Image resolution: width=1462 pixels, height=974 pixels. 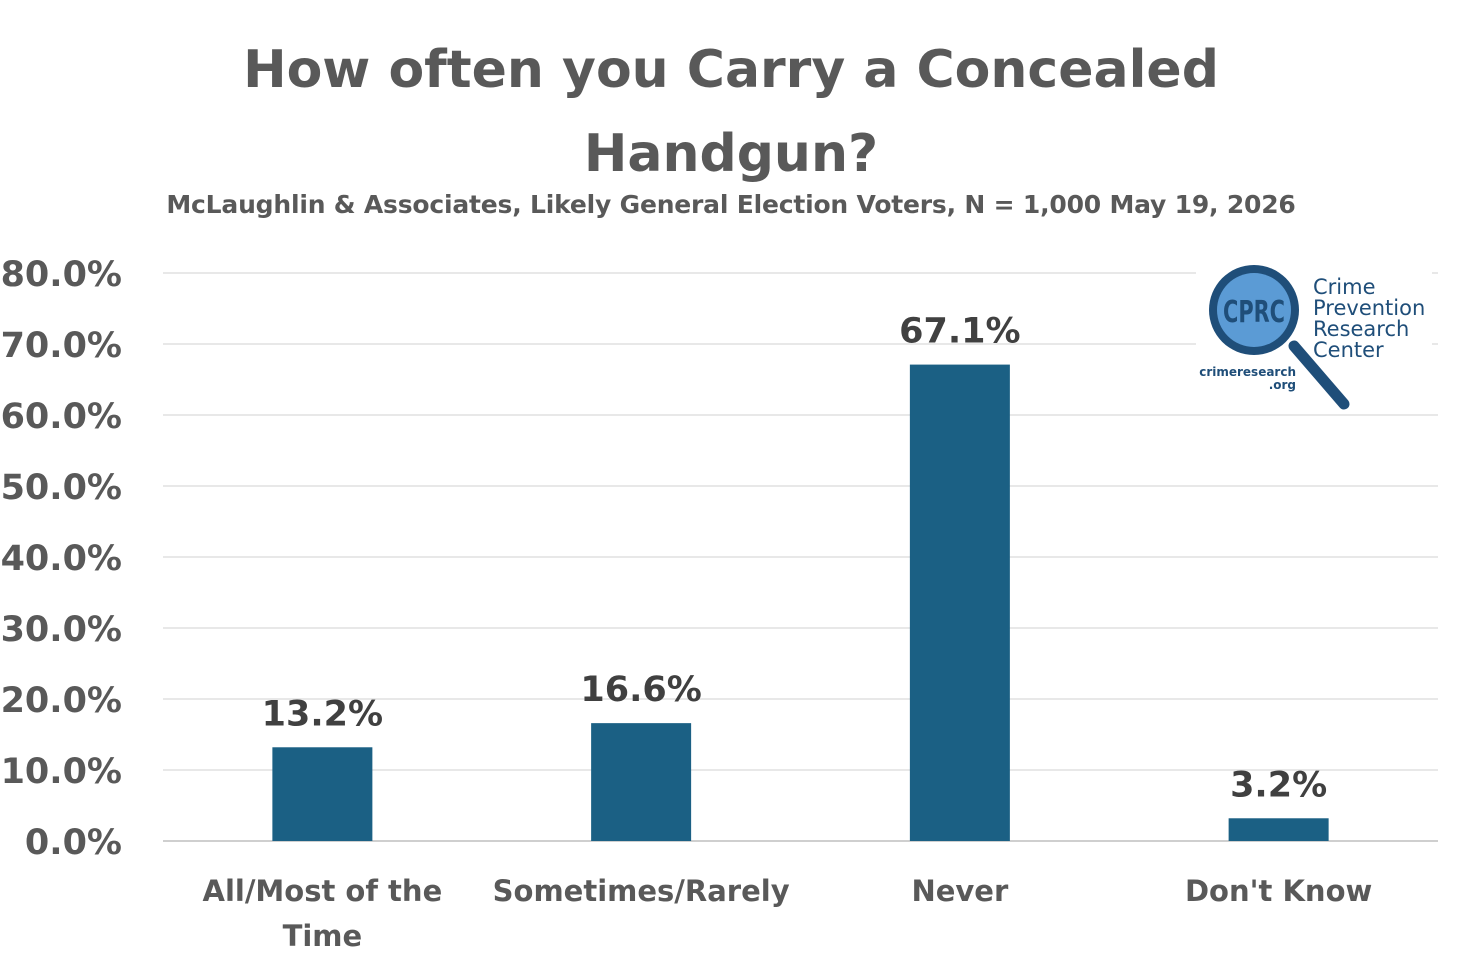 What do you see at coordinates (61, 346) in the screenshot?
I see `y-tick-label: 70.0%` at bounding box center [61, 346].